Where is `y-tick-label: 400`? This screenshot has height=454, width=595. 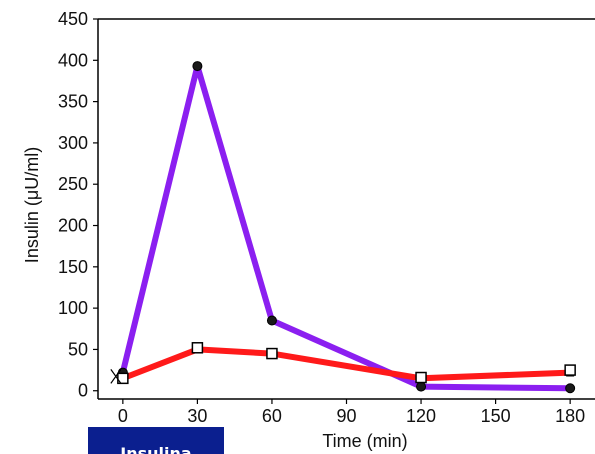
y-tick-label: 400 is located at coordinates (73, 60).